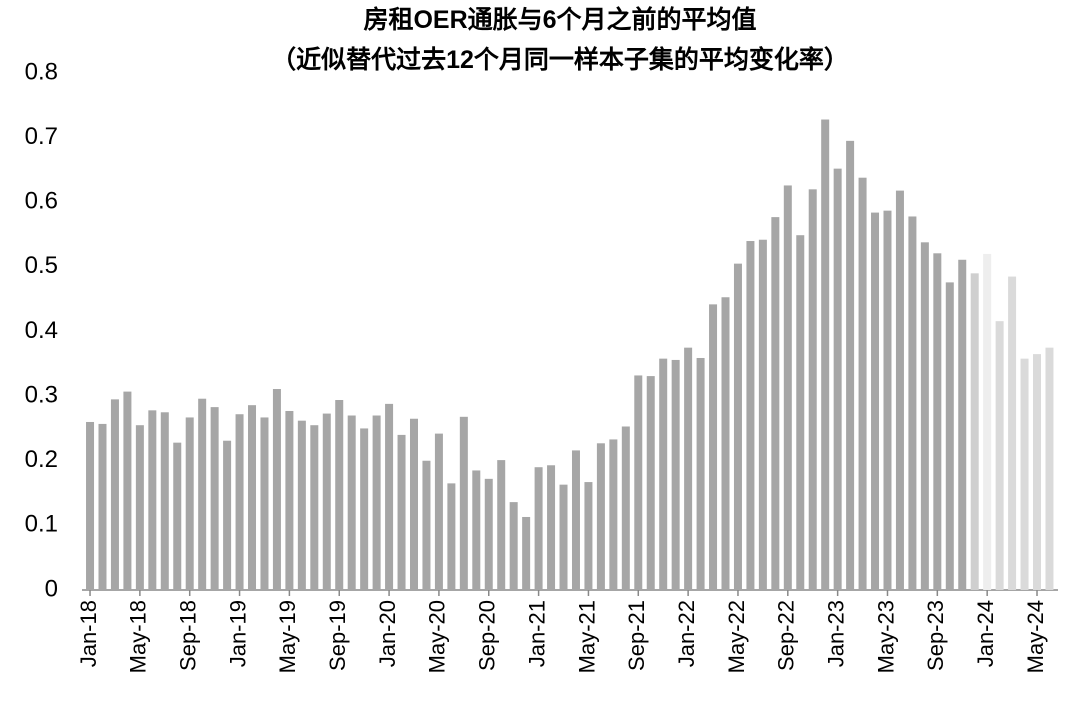 The height and width of the screenshot is (722, 1080). I want to click on y-tick-label: 0.4, so click(41, 330).